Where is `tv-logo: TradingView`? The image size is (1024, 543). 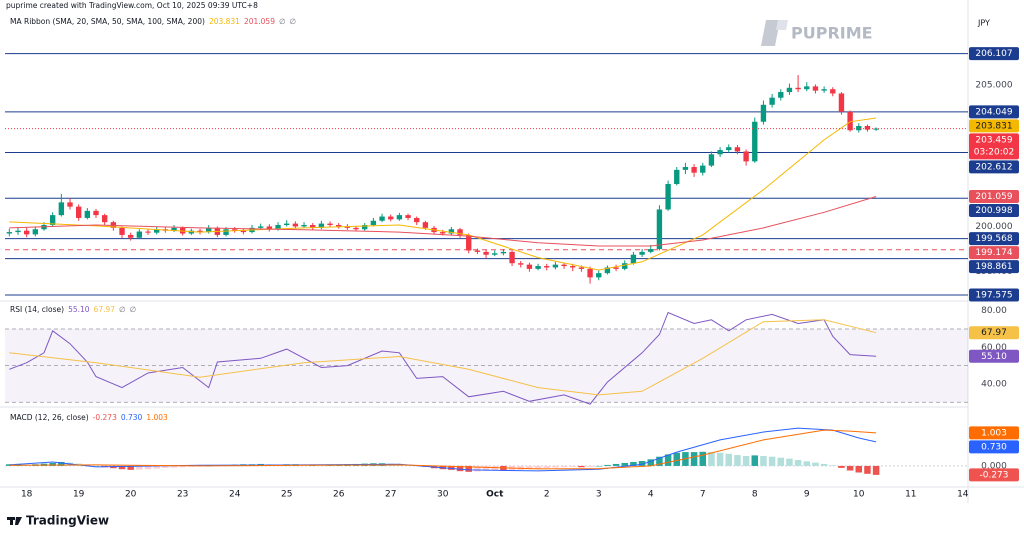
tv-logo: TradingView is located at coordinates (58, 521).